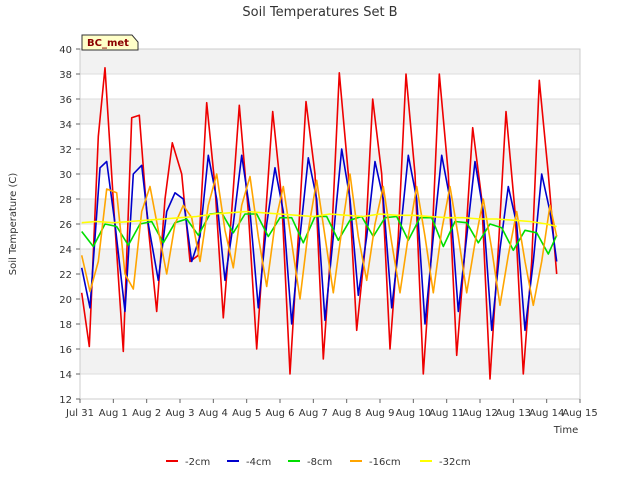 The image size is (640, 480). I want to click on legend: -2cm -4cm -8cm -16cm -32cm, so click(318, 462).